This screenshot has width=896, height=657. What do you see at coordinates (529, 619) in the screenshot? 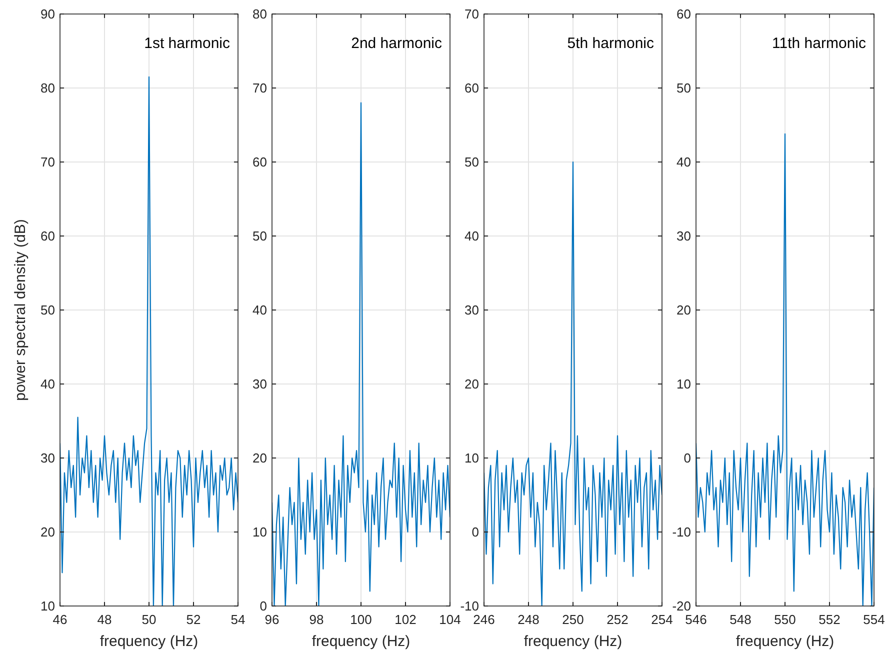
I see `x-tick-label: 248` at bounding box center [529, 619].